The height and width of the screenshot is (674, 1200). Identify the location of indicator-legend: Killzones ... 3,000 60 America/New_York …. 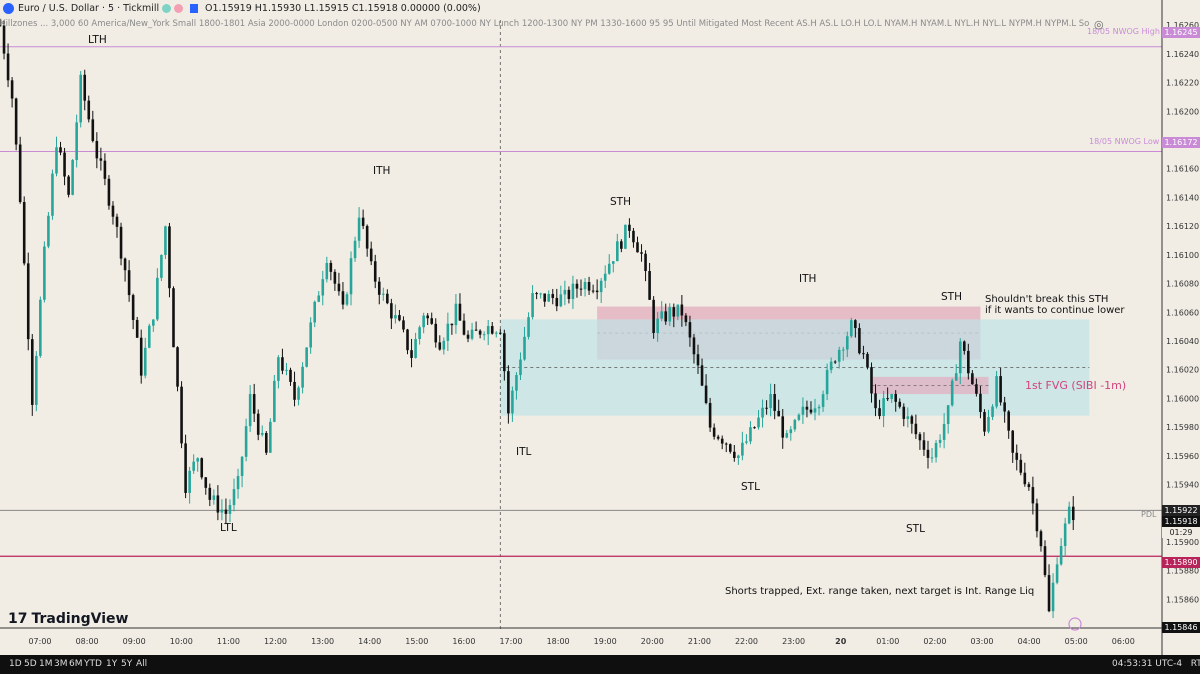
(545, 26).